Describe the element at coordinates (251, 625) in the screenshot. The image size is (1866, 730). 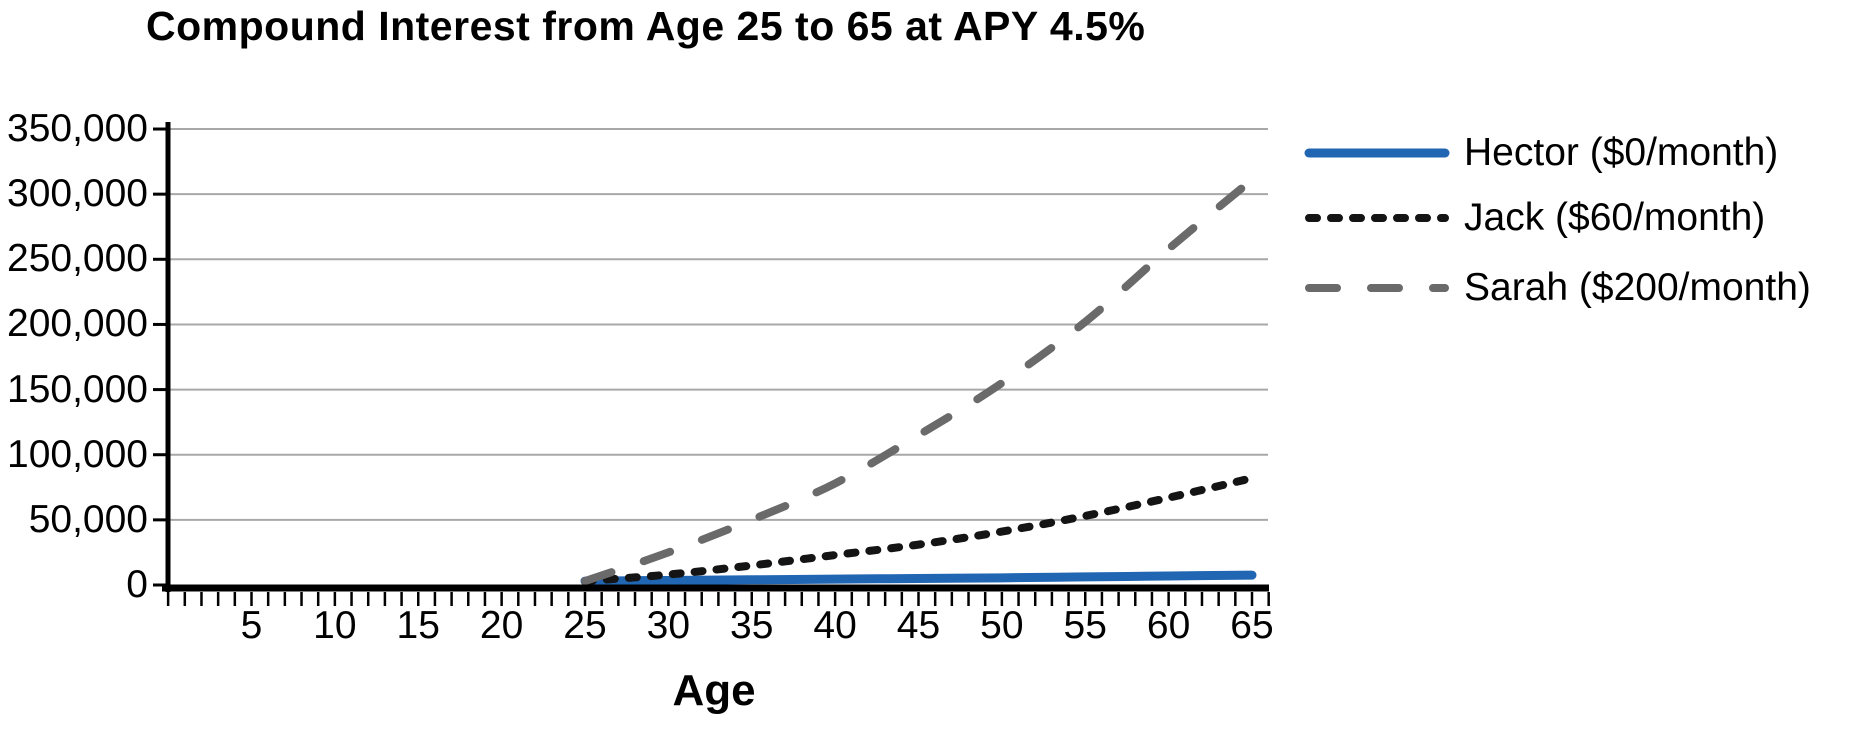
I see `x-tick-label: 5` at that location.